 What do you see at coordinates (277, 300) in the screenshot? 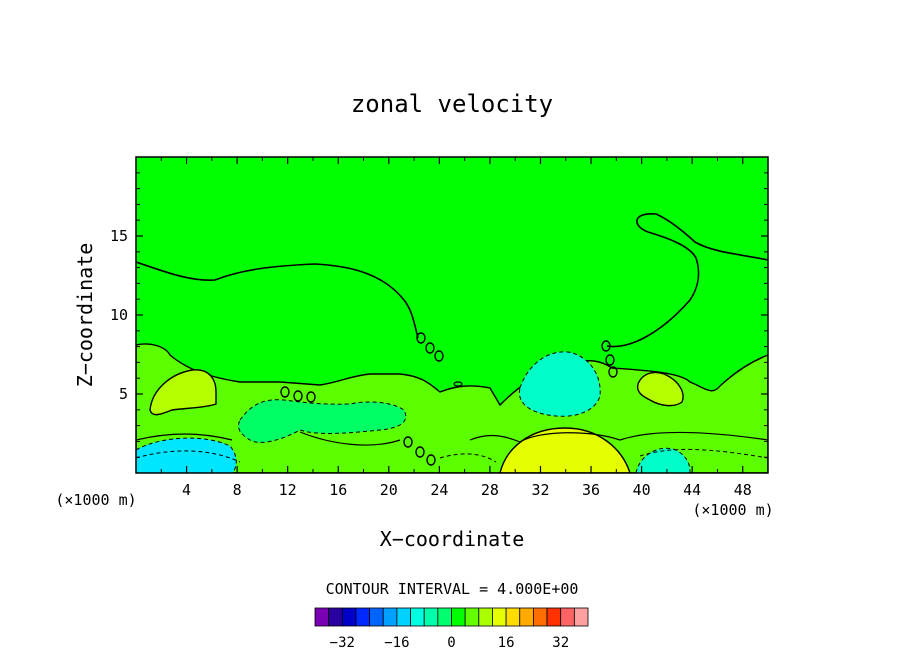
I see `upper-contour-line` at bounding box center [277, 300].